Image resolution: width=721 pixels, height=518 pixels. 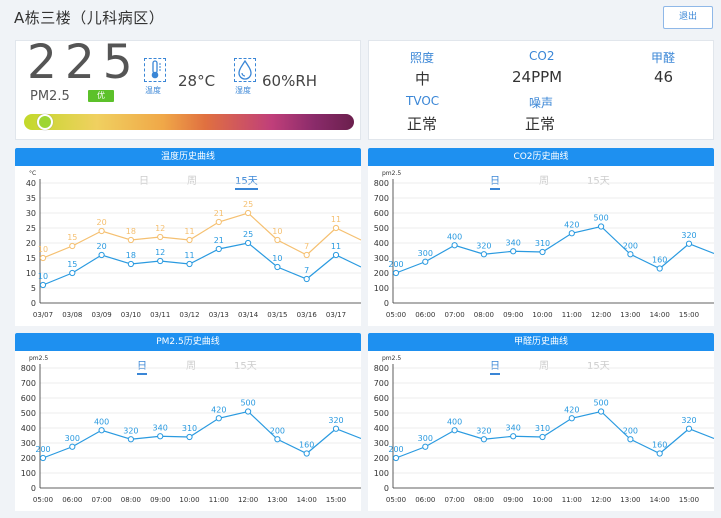 I want to click on x-tick-label: 03/10, so click(x=131, y=315).